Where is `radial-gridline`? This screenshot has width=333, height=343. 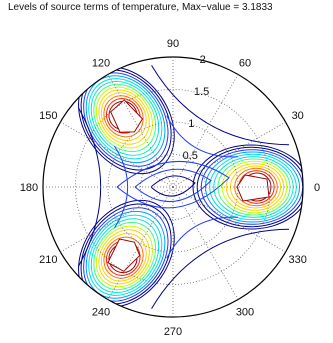
radial-gridline is located at coordinates (173, 187).